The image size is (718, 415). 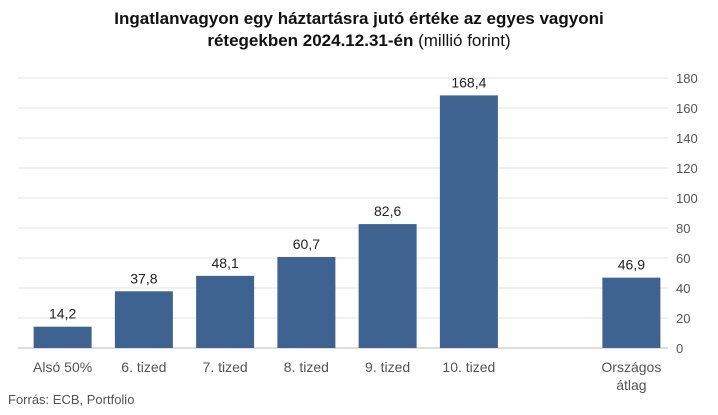 What do you see at coordinates (306, 367) in the screenshot?
I see `x-tick-label: 8. tized` at bounding box center [306, 367].